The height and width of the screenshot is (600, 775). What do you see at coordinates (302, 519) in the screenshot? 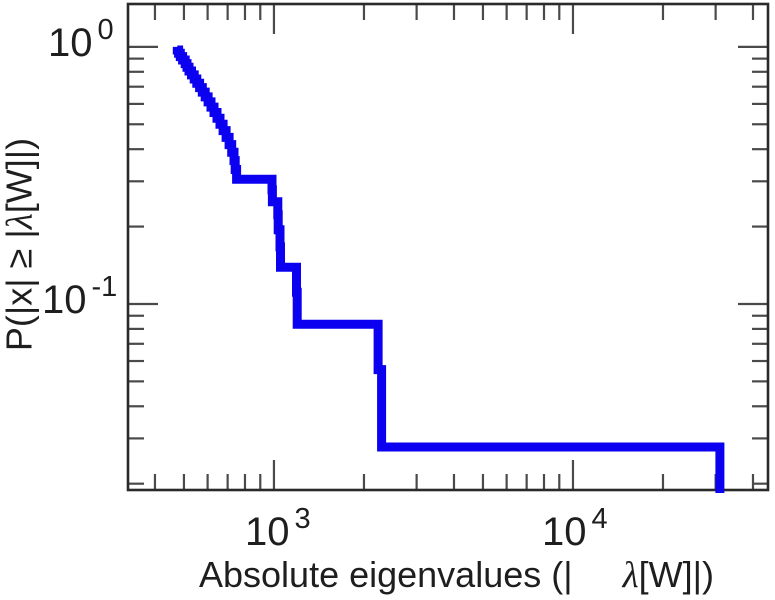
I see `x-tick-exponent: 3` at bounding box center [302, 519].